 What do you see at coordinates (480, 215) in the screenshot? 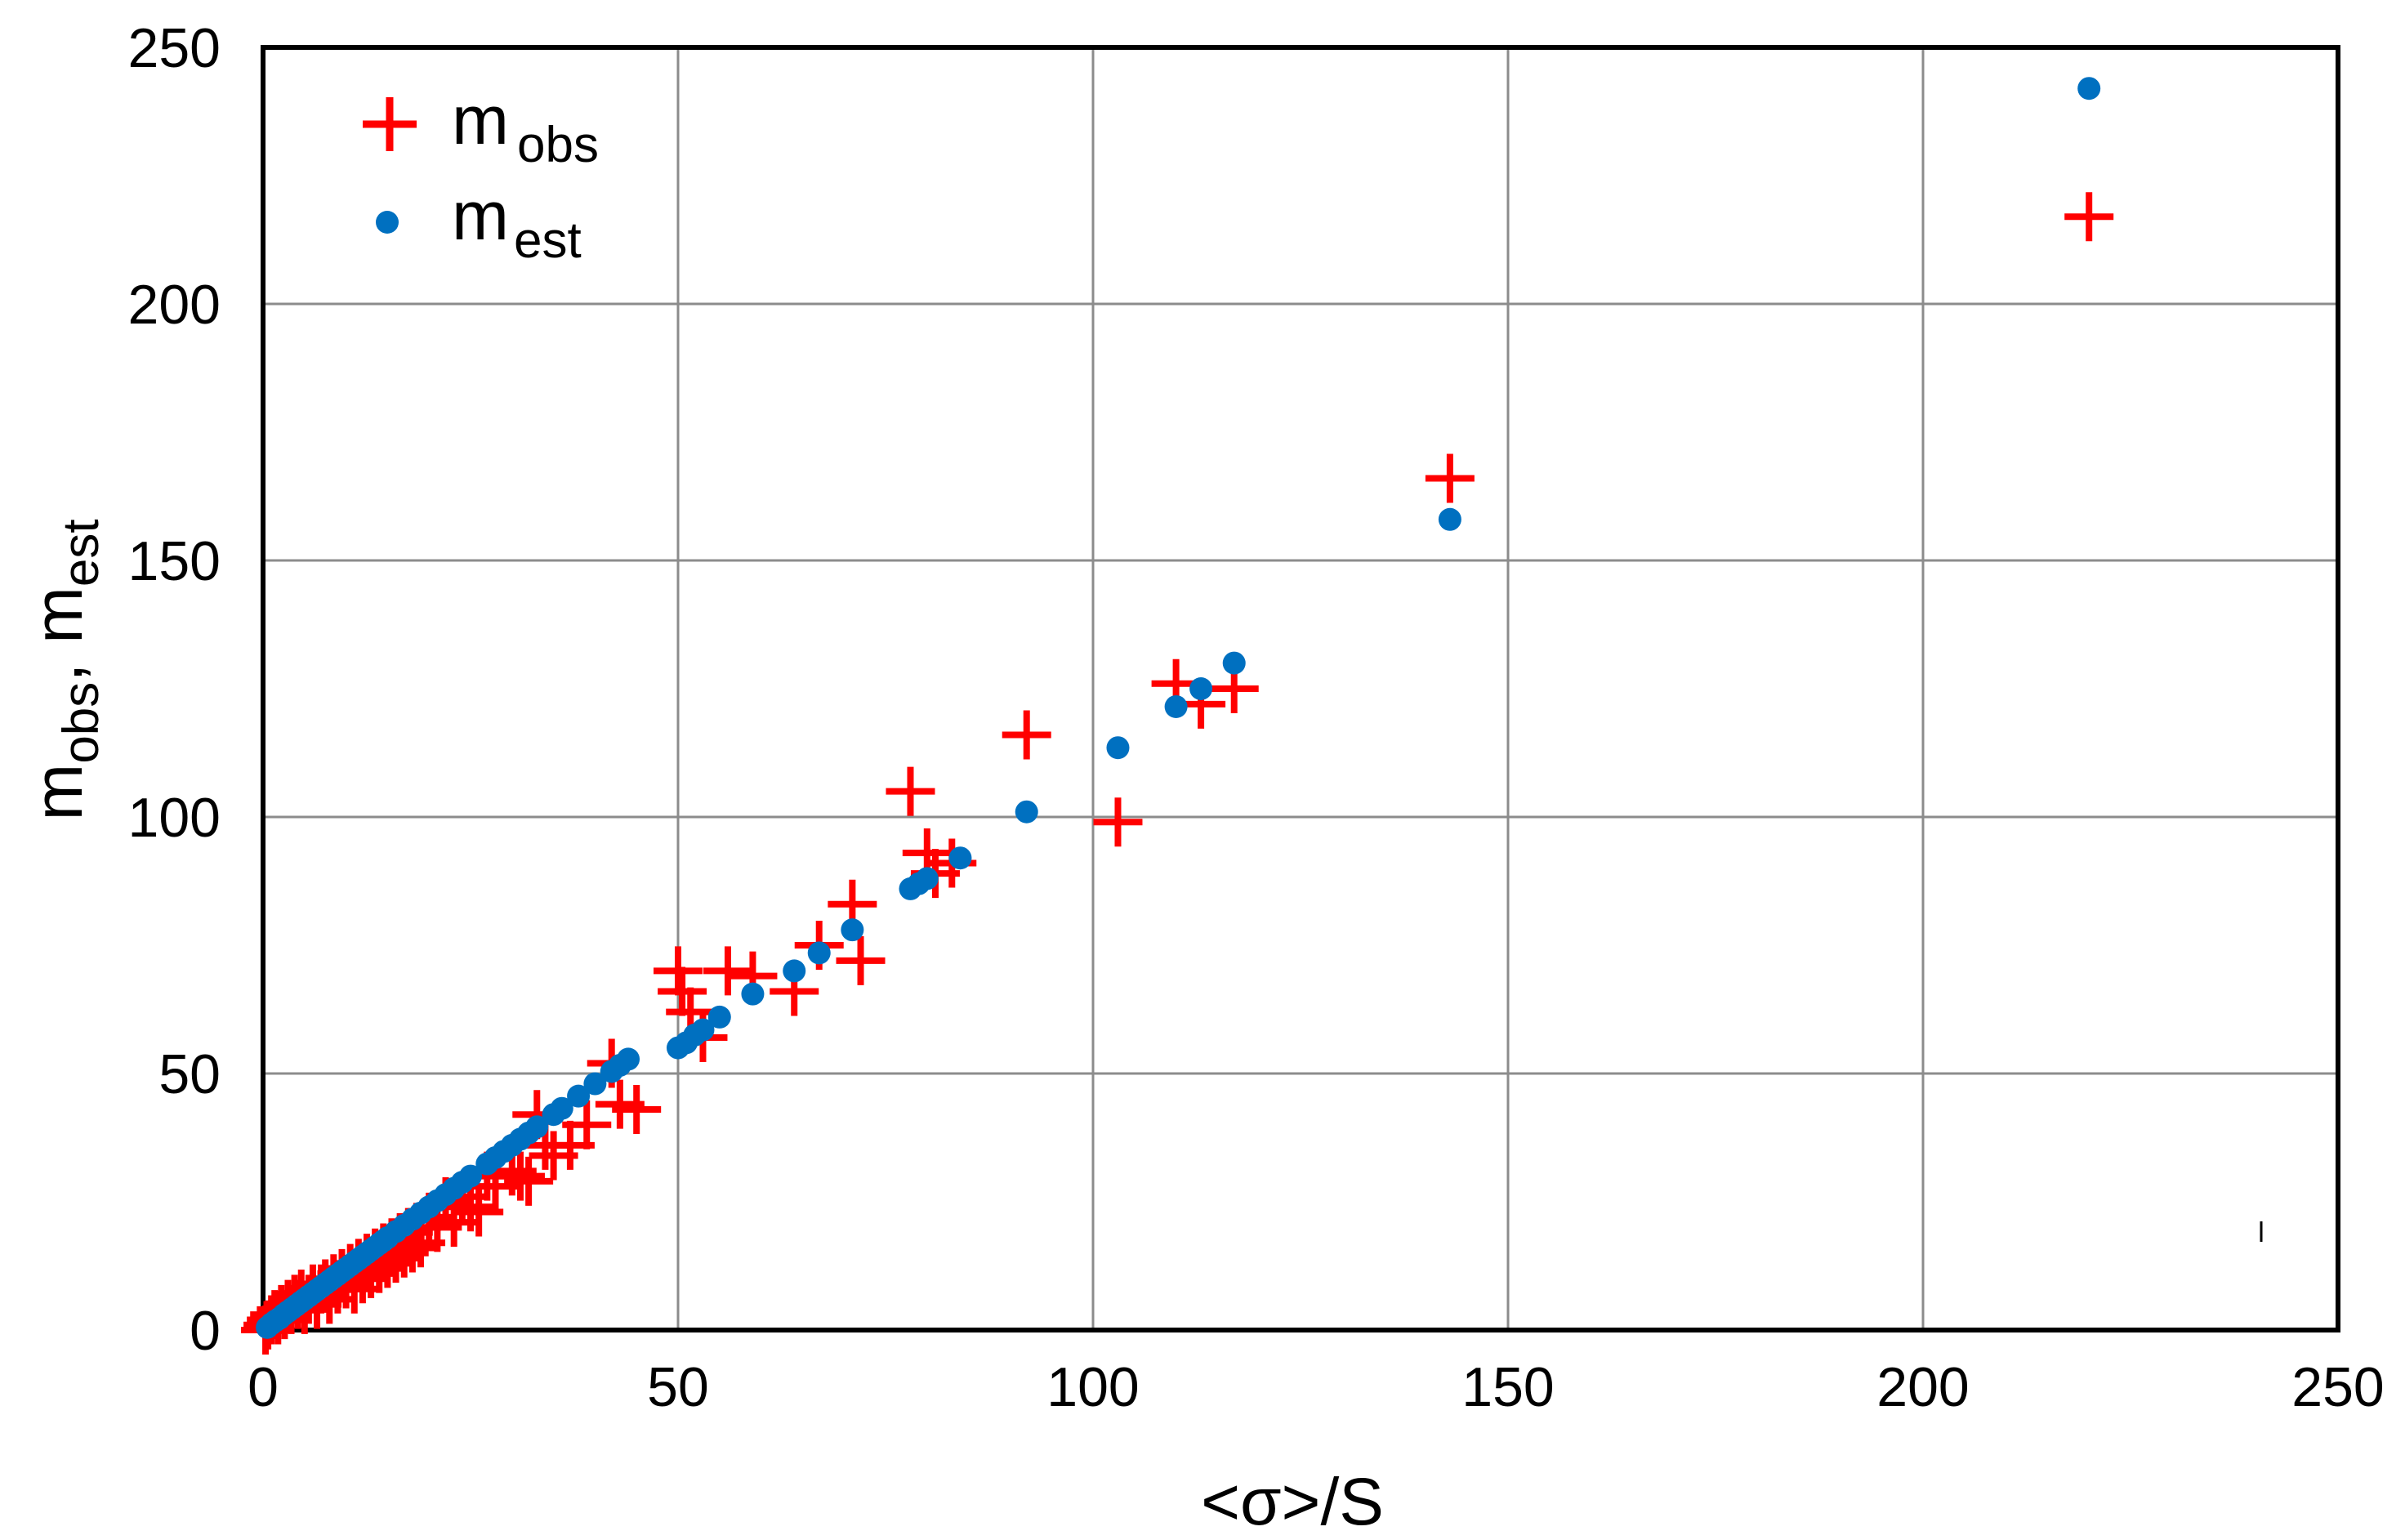
I see `legend-est-name: m` at bounding box center [480, 215].